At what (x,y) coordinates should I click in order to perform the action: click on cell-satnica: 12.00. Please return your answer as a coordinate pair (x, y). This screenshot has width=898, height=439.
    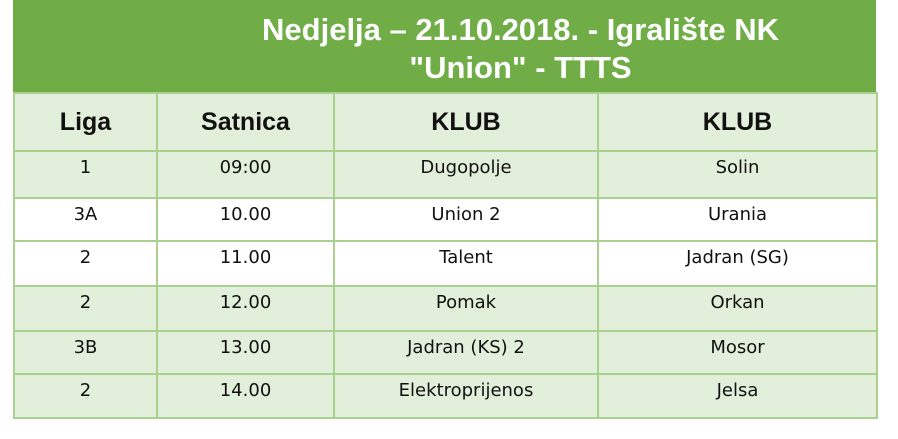
    Looking at the image, I should click on (245, 308).